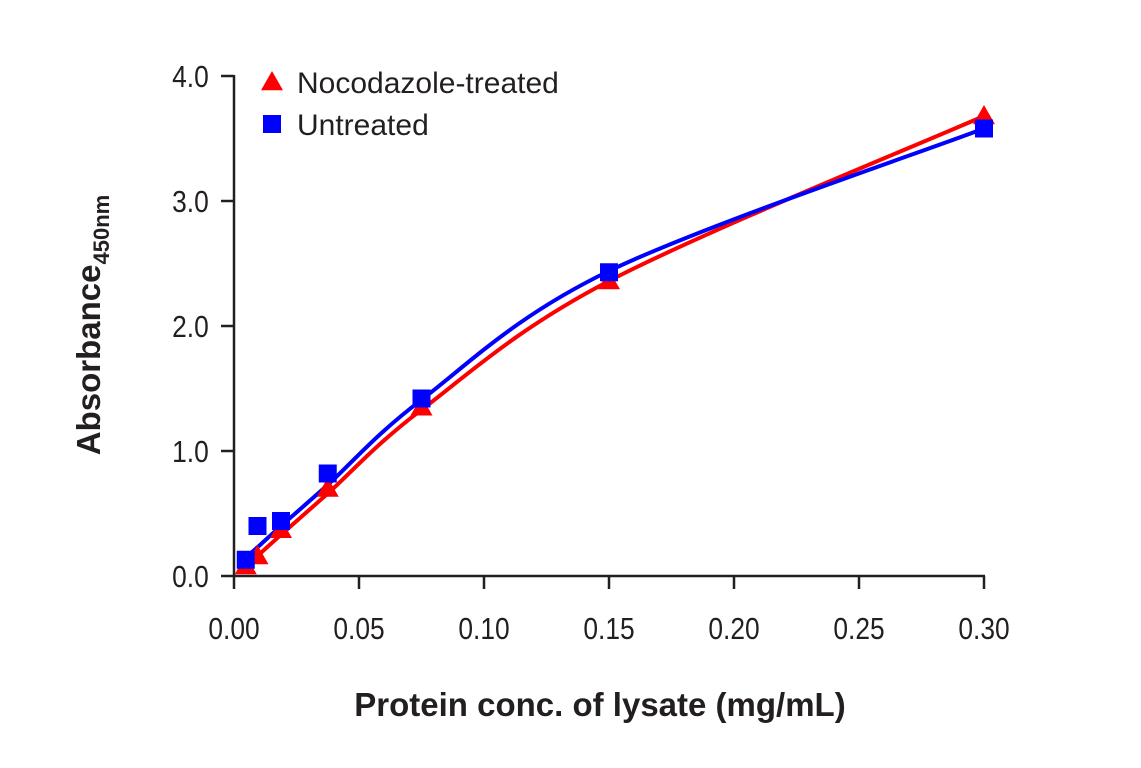 The width and height of the screenshot is (1141, 768). Describe the element at coordinates (983, 629) in the screenshot. I see `x-tick-label: 0.30` at that location.